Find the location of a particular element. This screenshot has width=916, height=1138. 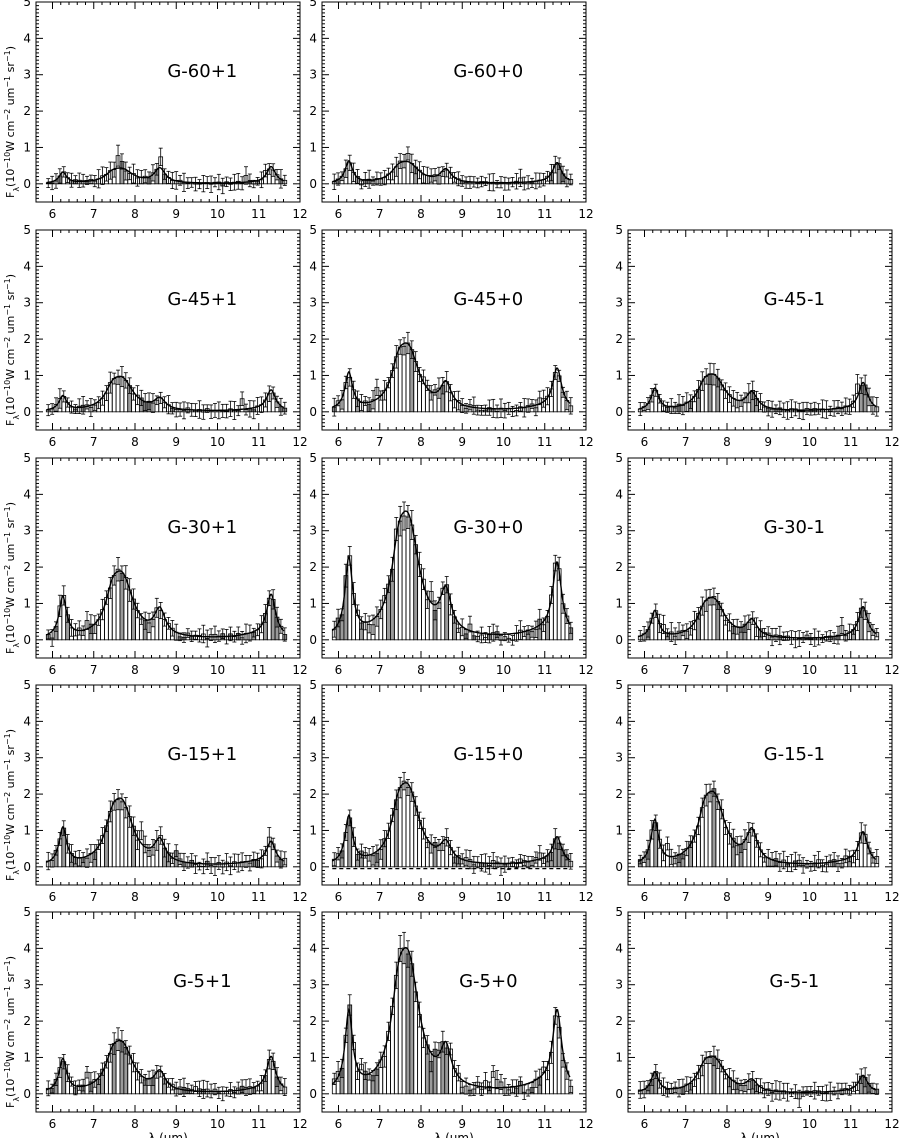

panel-title: G-15-1 is located at coordinates (794, 754).